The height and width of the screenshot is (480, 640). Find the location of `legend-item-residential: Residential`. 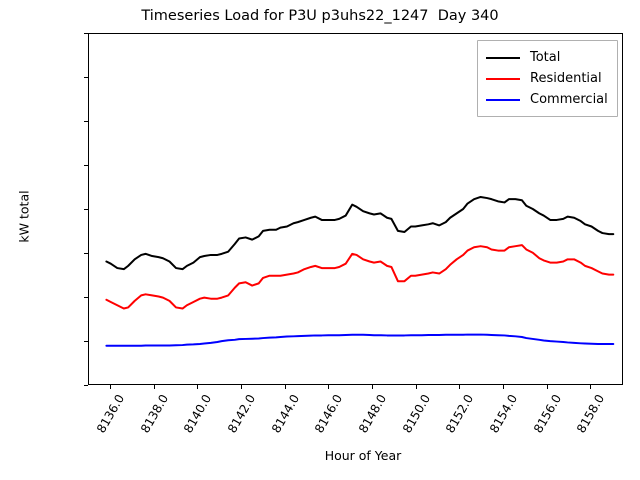

legend-item-residential: Residential is located at coordinates (547, 78).